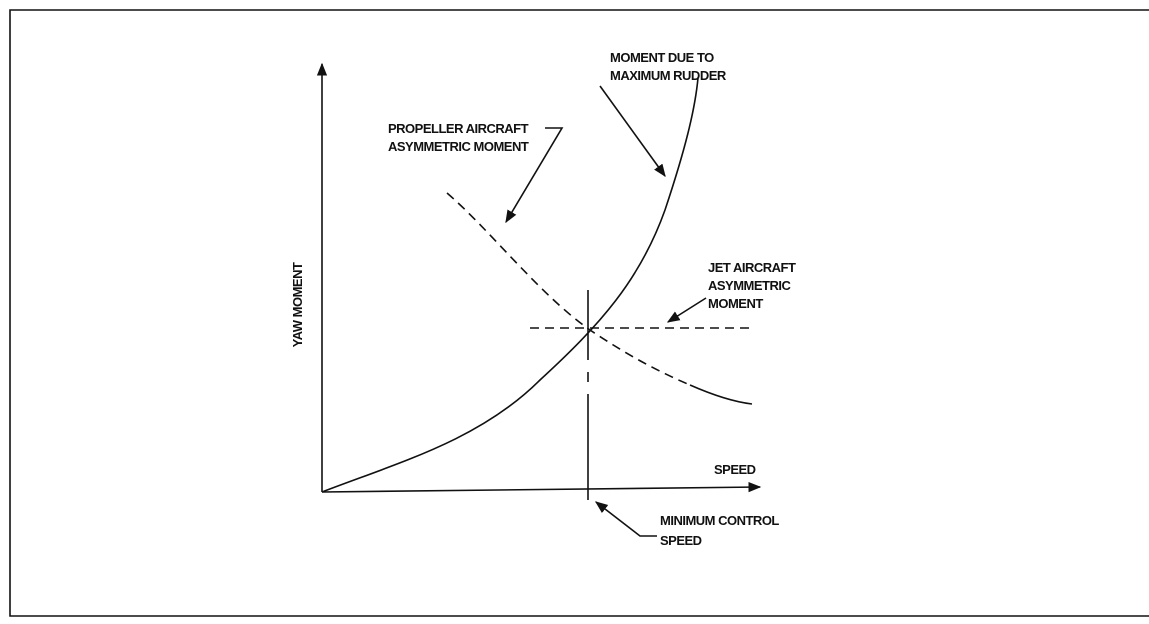 Image resolution: width=1149 pixels, height=624 pixels. Describe the element at coordinates (668, 75) in the screenshot. I see `annotation: MAXIMUM RUDDER` at that location.